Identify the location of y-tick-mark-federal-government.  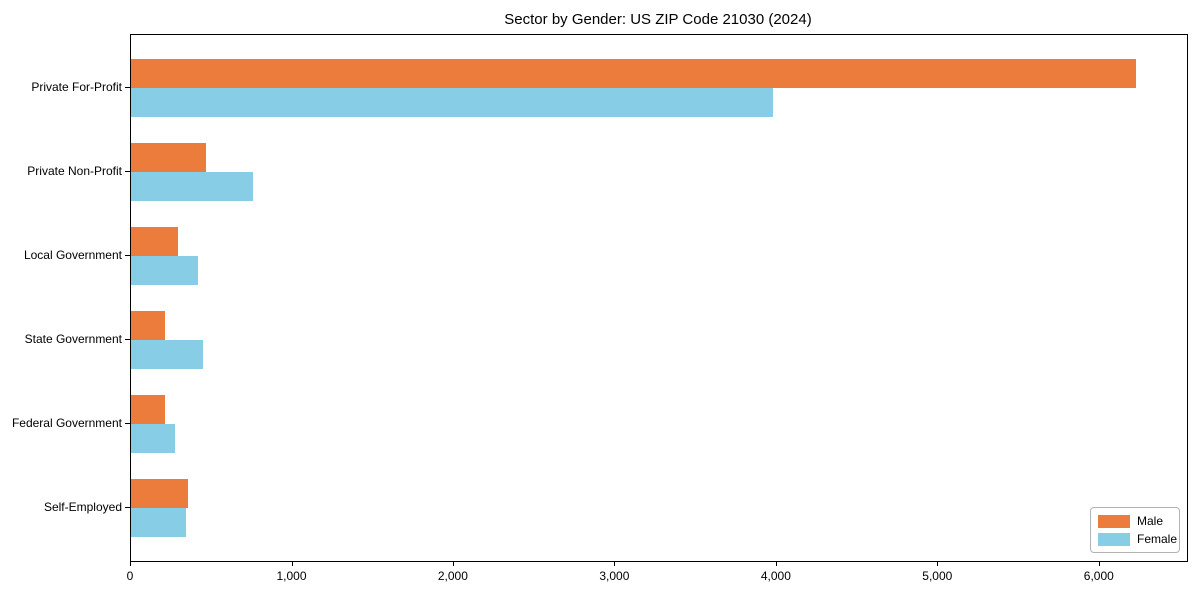
(127, 423).